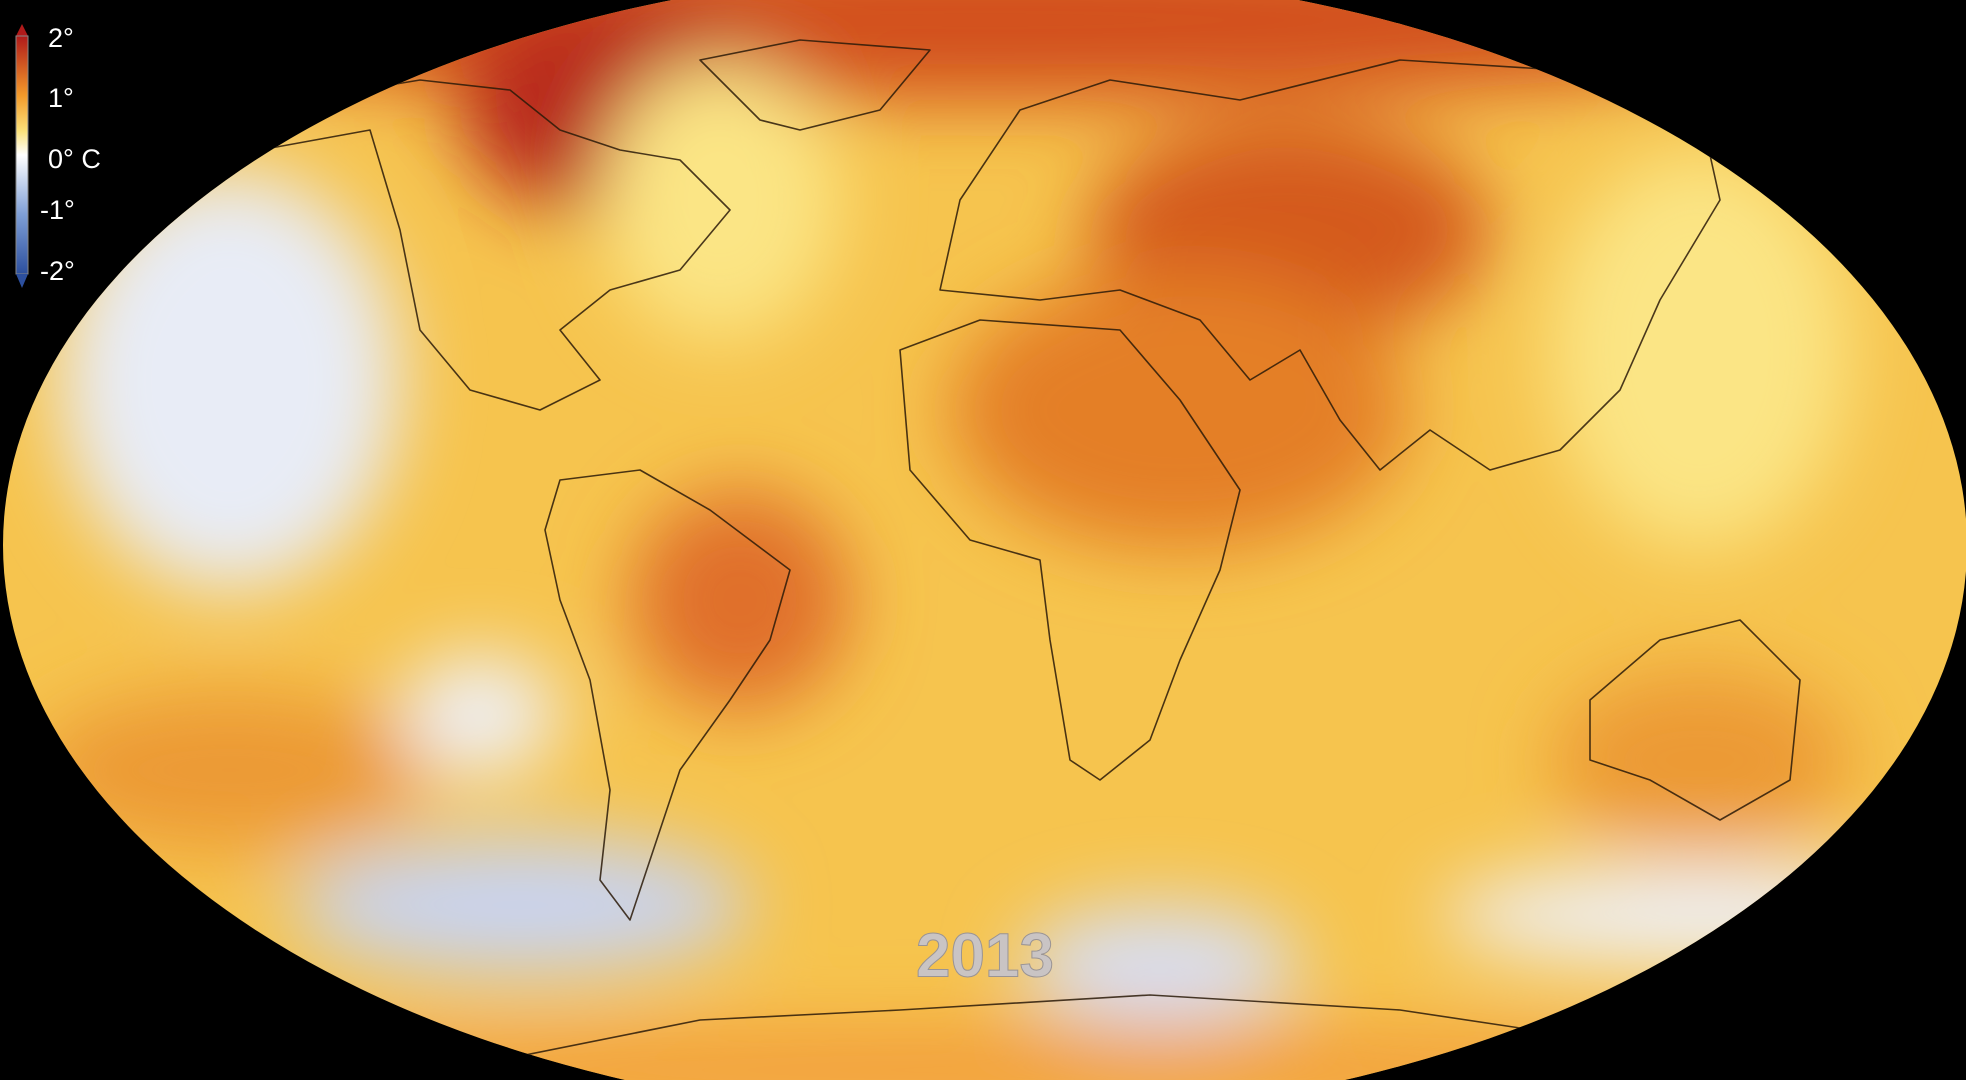 This screenshot has height=1080, width=1966. What do you see at coordinates (667, 695) in the screenshot?
I see `south-america` at bounding box center [667, 695].